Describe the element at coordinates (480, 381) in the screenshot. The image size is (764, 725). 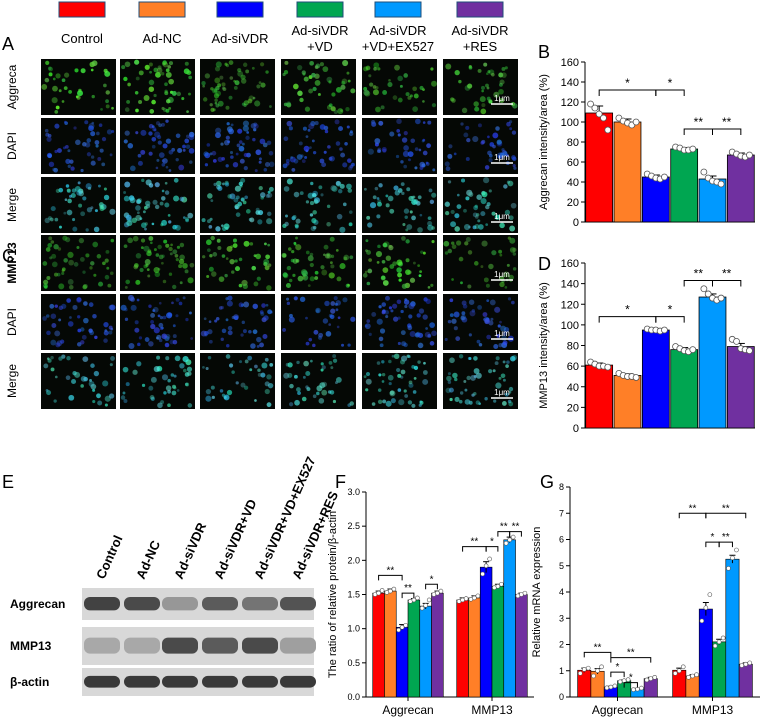
I see `micro-panel: 1μm` at that location.